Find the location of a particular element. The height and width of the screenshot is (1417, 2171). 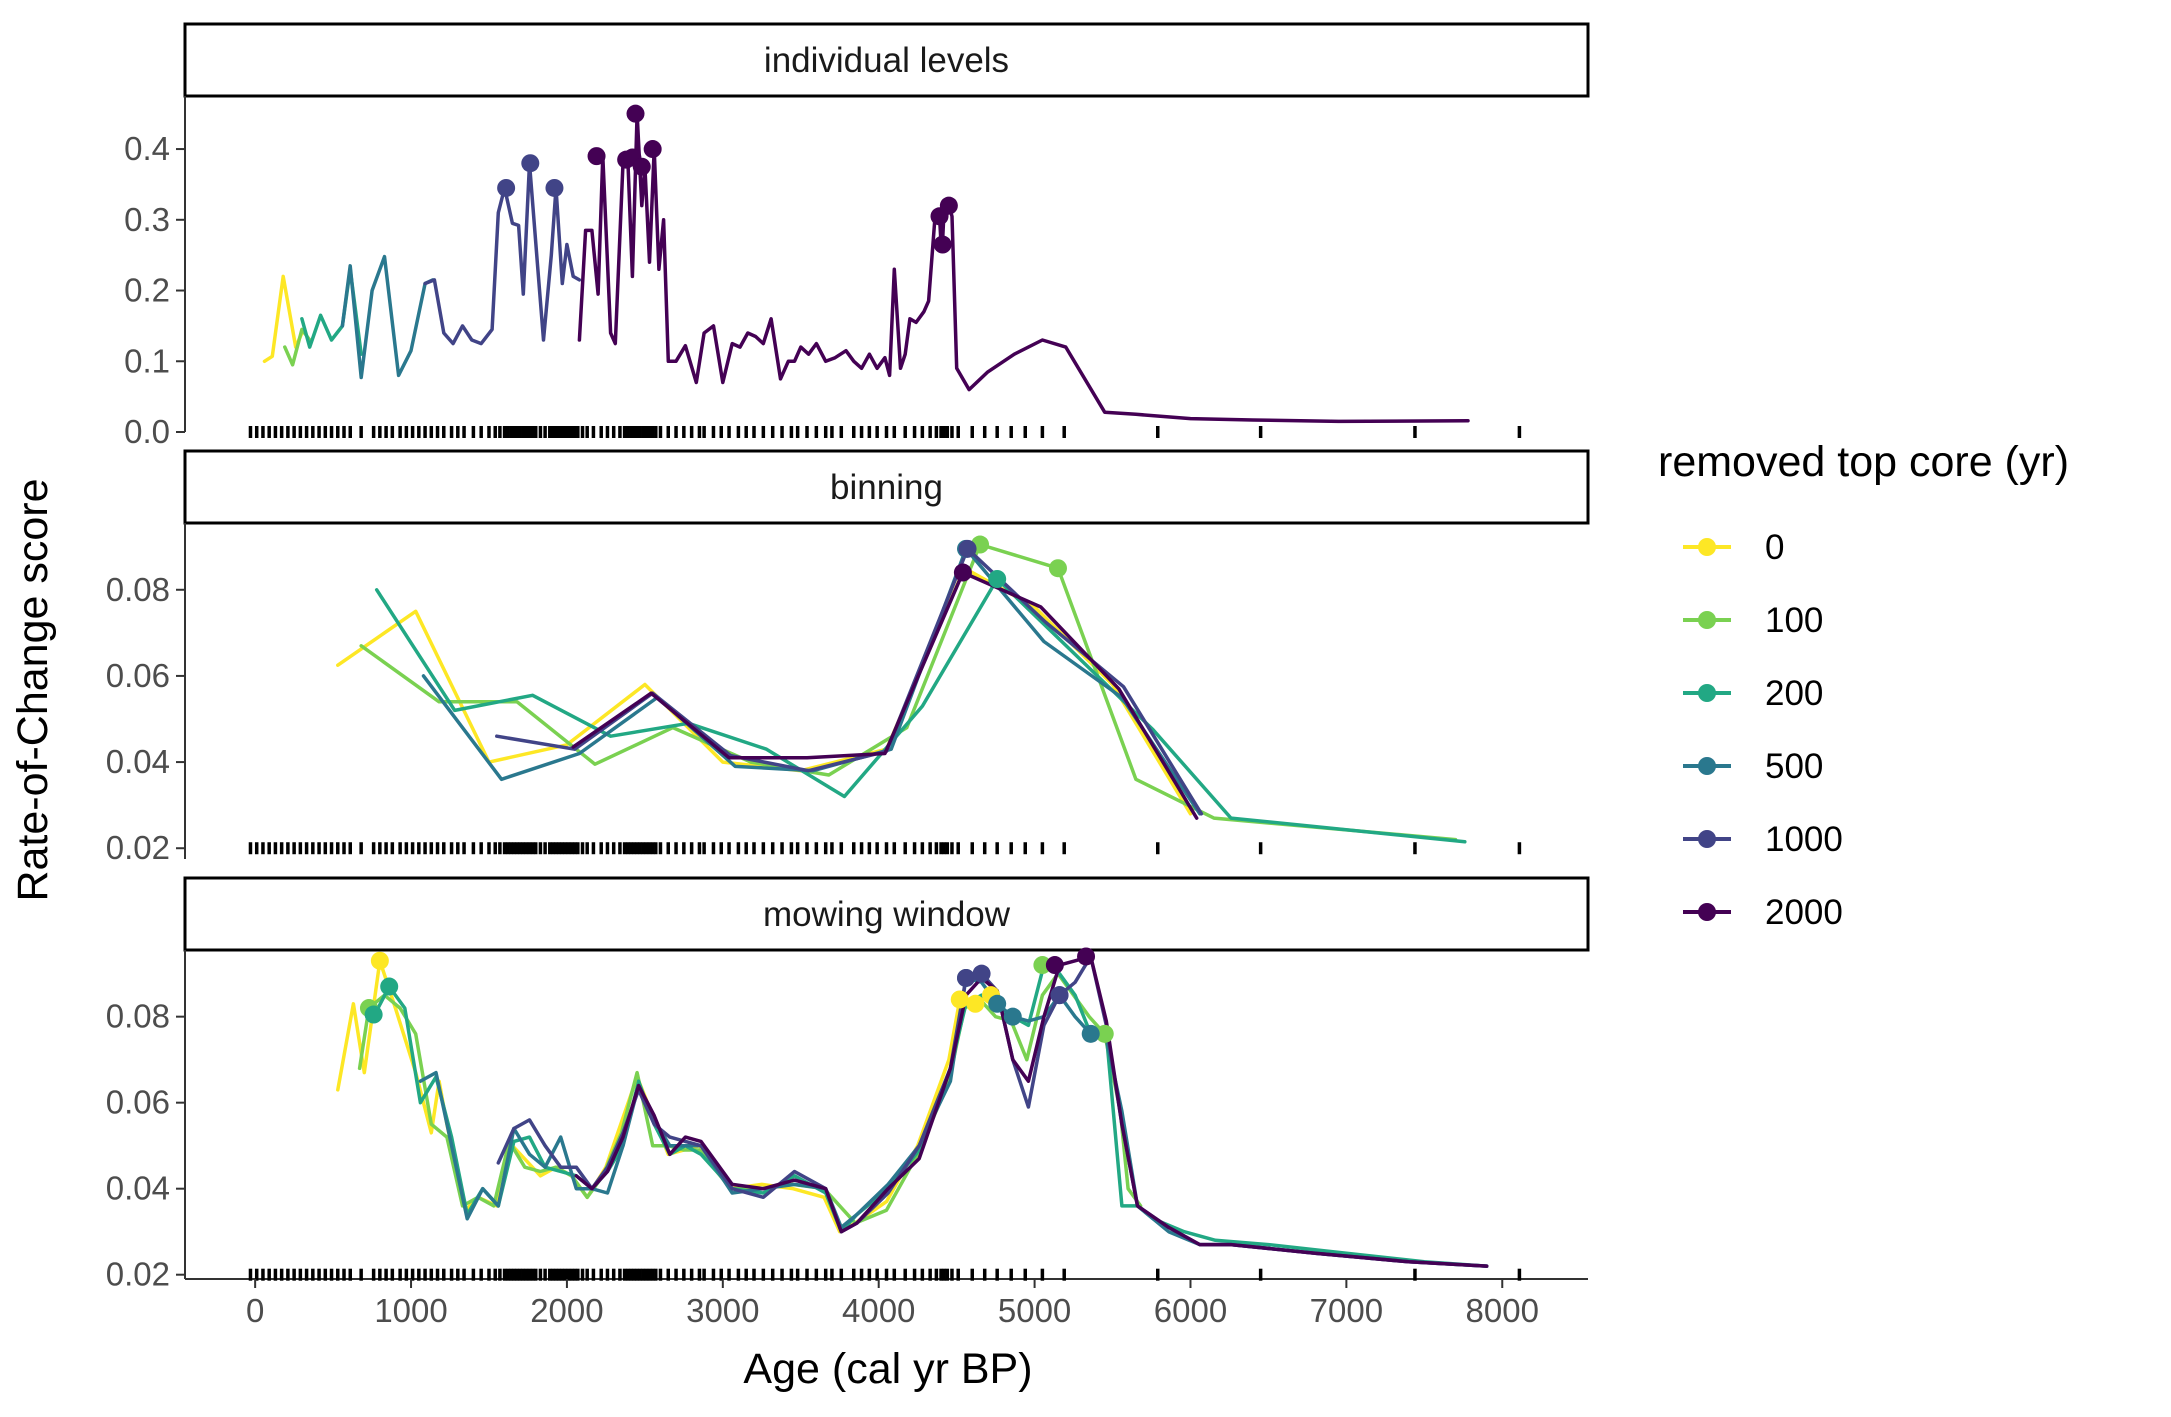

facet-strip-title: binning is located at coordinates (886, 487).